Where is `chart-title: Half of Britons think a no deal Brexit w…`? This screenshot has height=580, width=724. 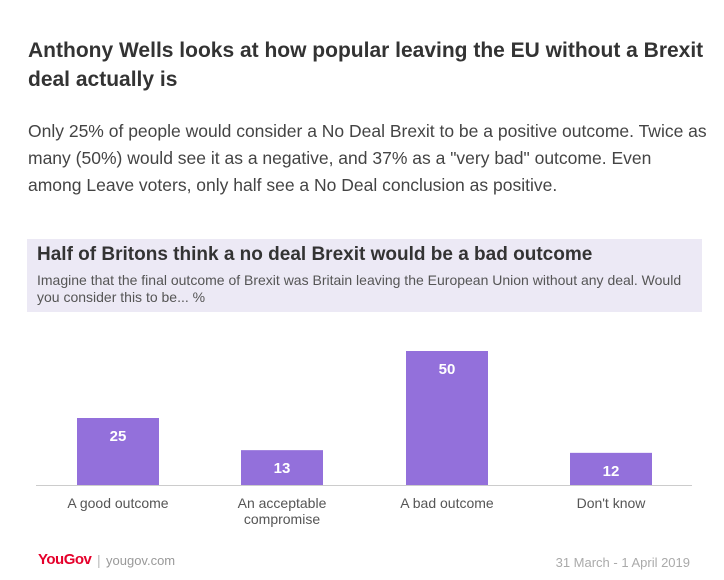 chart-title: Half of Britons think a no deal Brexit w… is located at coordinates (315, 254).